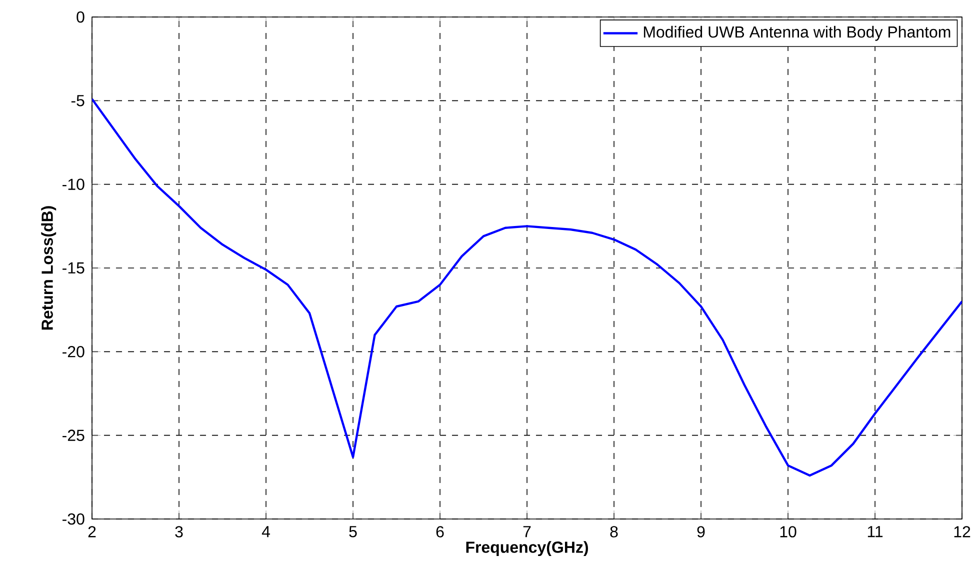  I want to click on y-axis-title: Return Loss(dB), so click(48, 268).